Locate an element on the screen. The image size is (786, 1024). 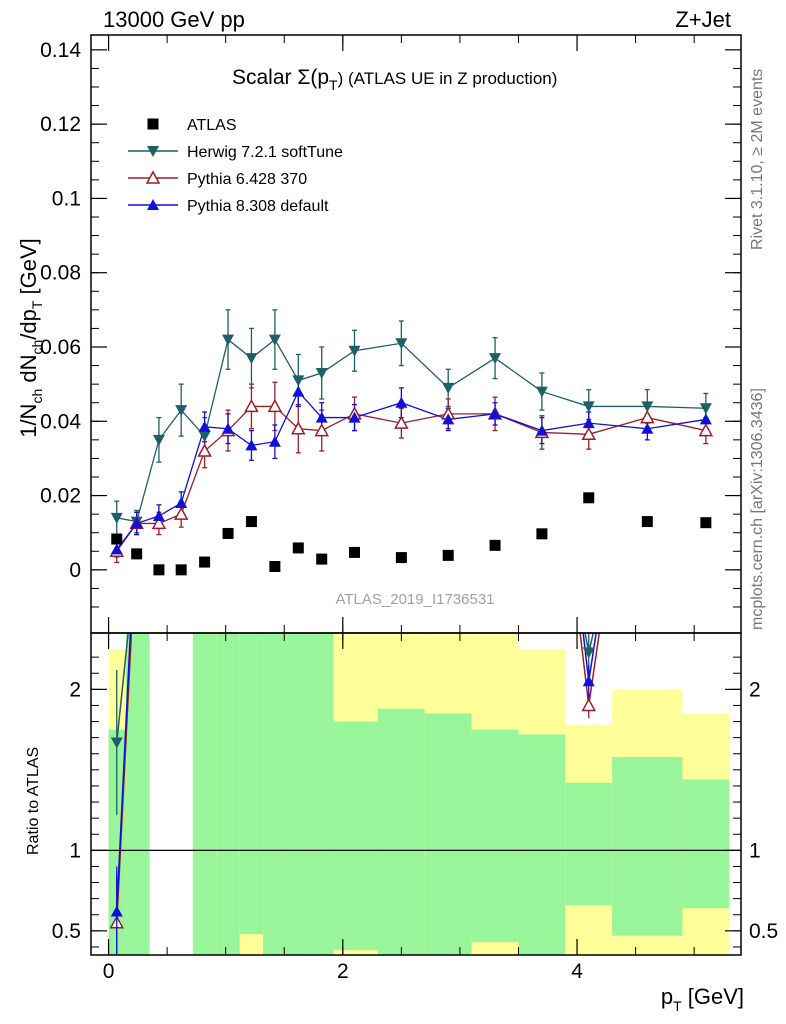
legend-label: Pythia 6.428 370 is located at coordinates (247, 179).